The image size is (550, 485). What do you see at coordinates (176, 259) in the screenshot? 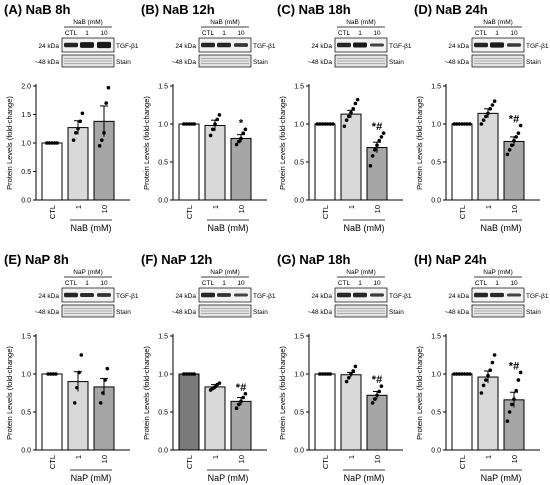
I see `panel-title: (F) NaP 12h` at bounding box center [176, 259].